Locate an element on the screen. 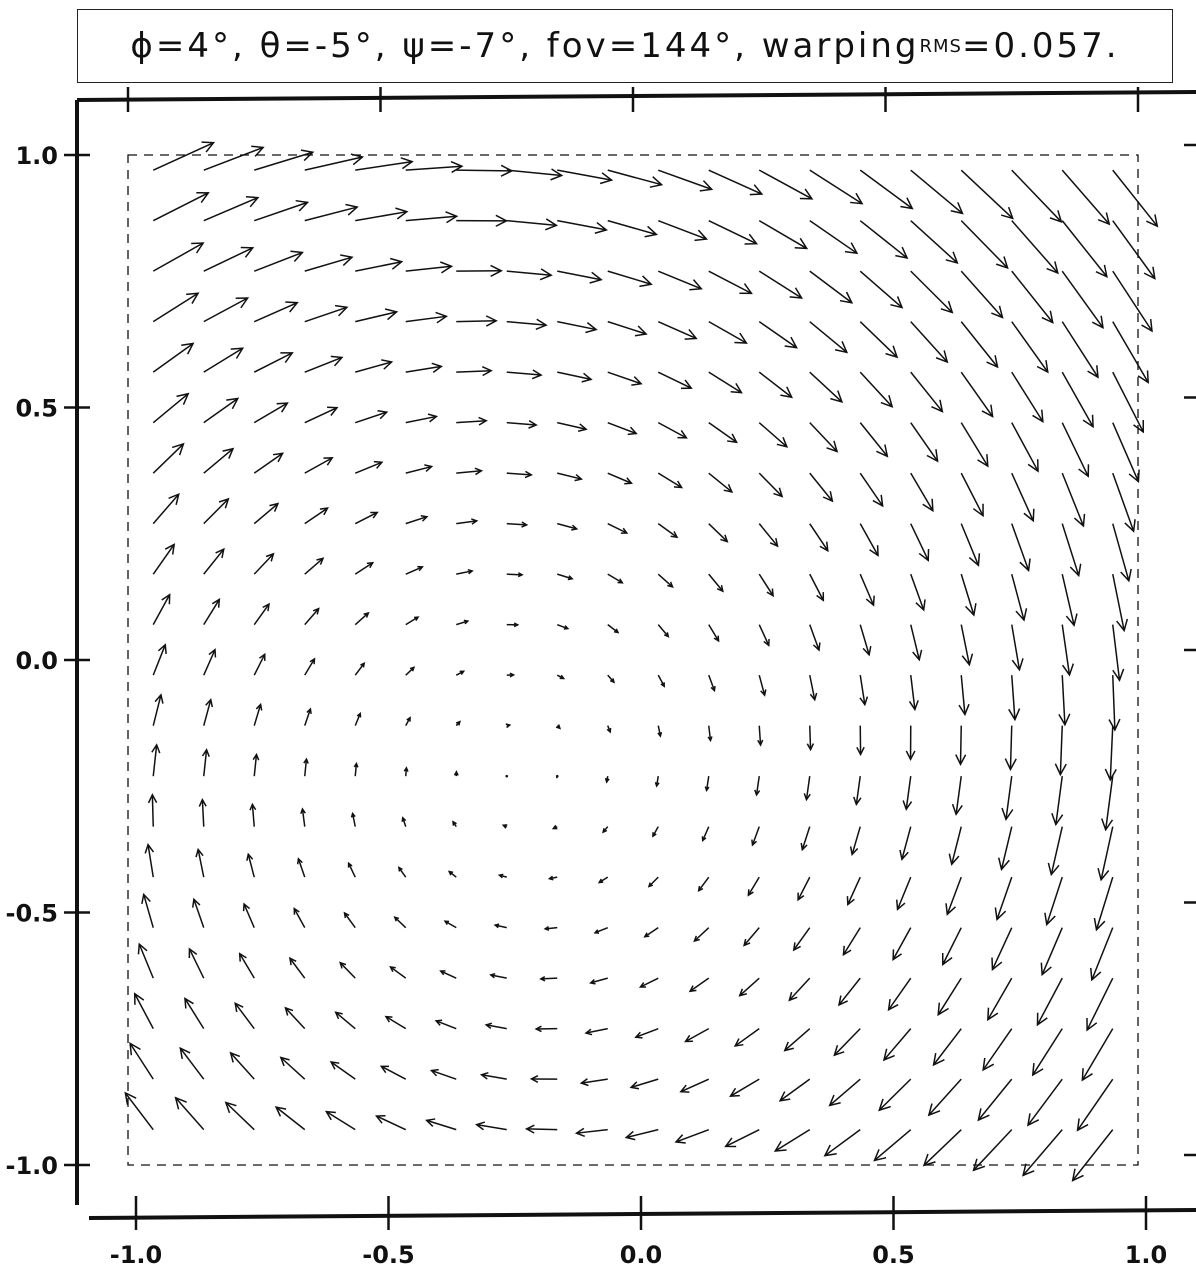 This screenshot has width=1196, height=1277. axis-bottom is located at coordinates (642, 1214).